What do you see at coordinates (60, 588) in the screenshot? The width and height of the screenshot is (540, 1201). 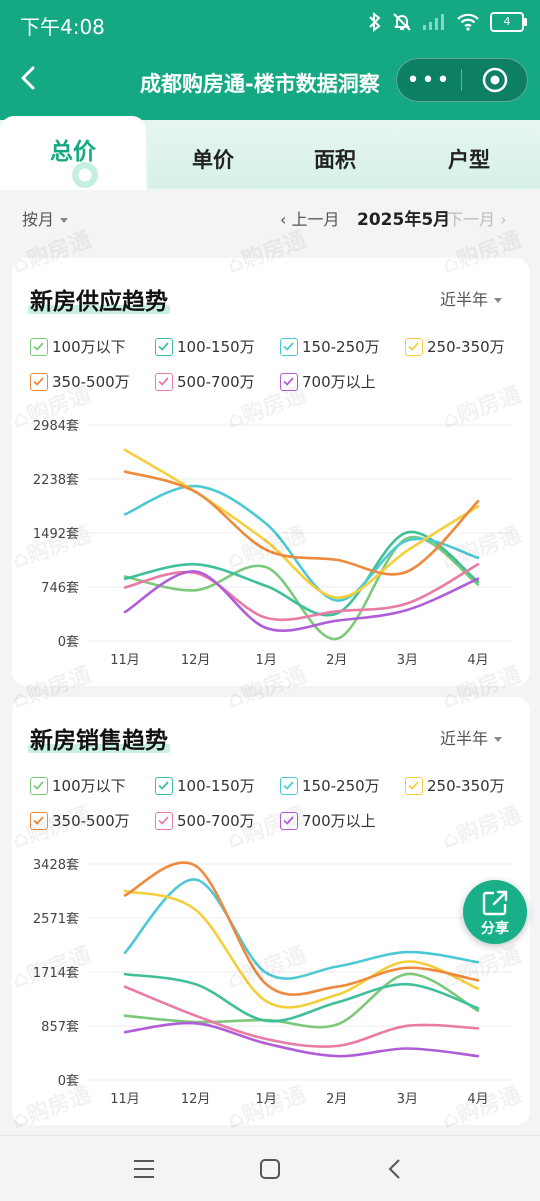 I see `y-tick-label: 746套` at bounding box center [60, 588].